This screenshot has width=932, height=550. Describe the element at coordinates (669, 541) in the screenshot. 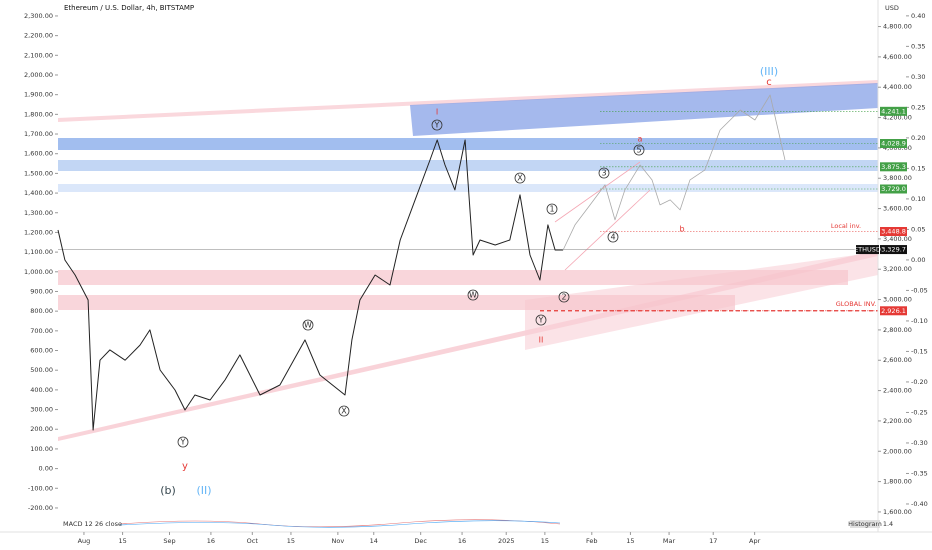

I see `x-tick-label: Mar` at that location.